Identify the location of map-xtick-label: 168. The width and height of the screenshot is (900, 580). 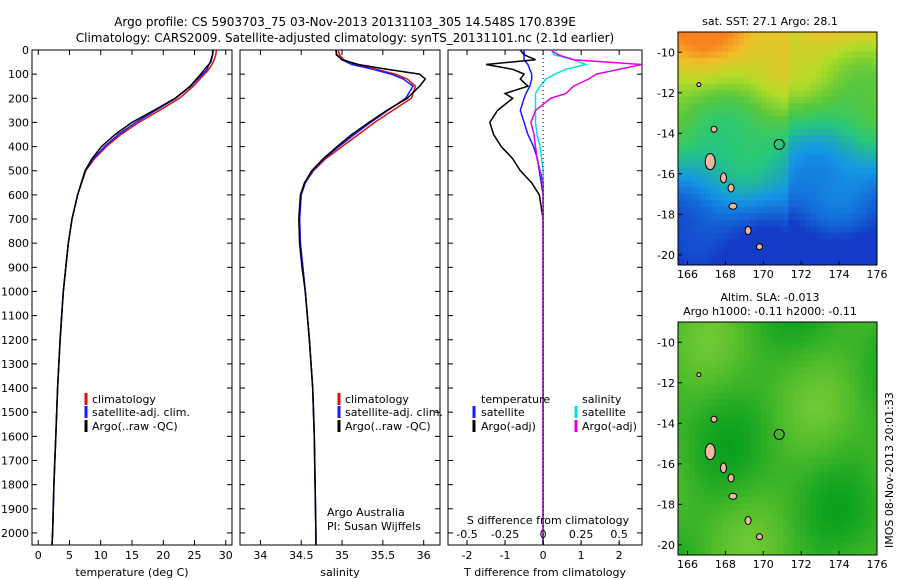
(725, 274).